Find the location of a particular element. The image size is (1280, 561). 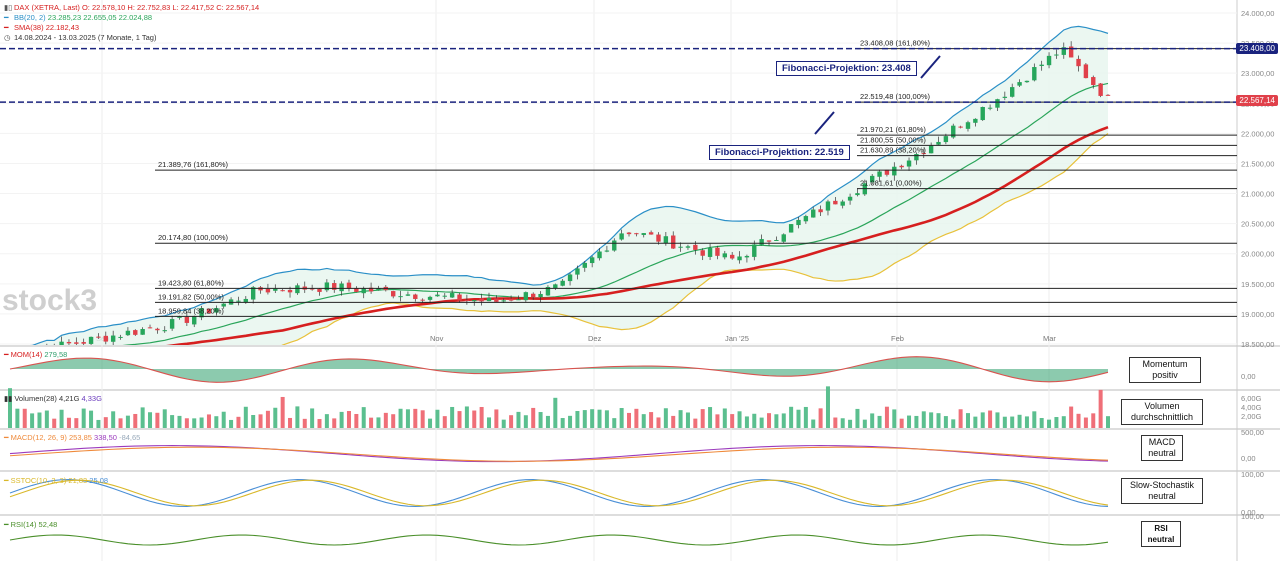

macd-status-box: MACD neutral is located at coordinates (1162, 448).